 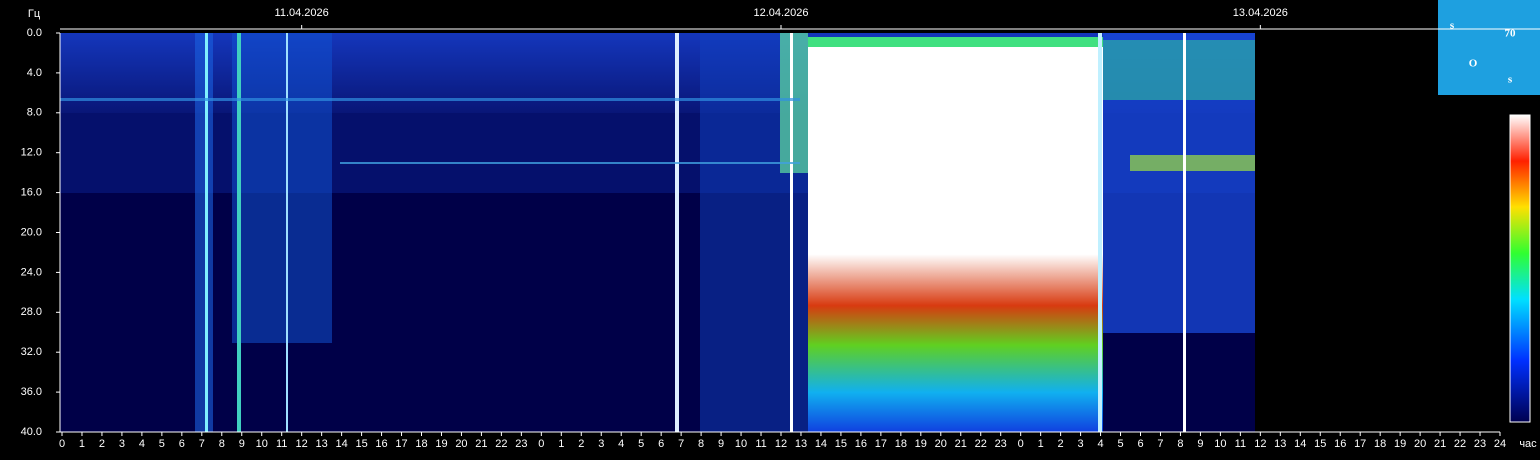 I want to click on date-label: 11.04.2026, so click(x=302, y=13).